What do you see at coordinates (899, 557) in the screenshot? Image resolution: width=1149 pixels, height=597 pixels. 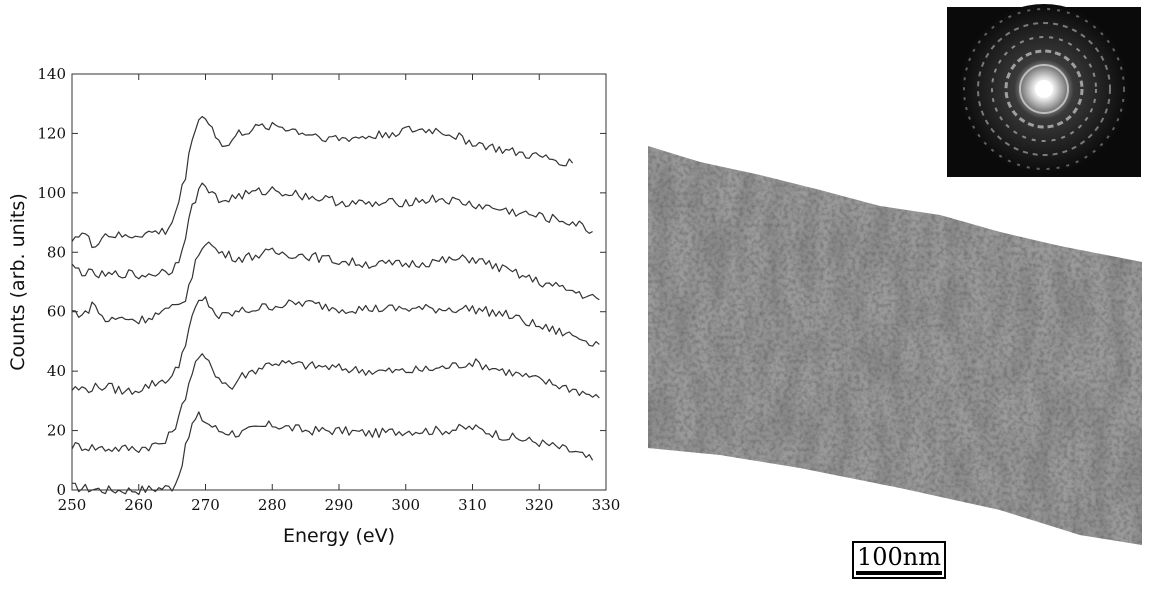 I see `scale-bar-label: 100nm` at bounding box center [899, 557].